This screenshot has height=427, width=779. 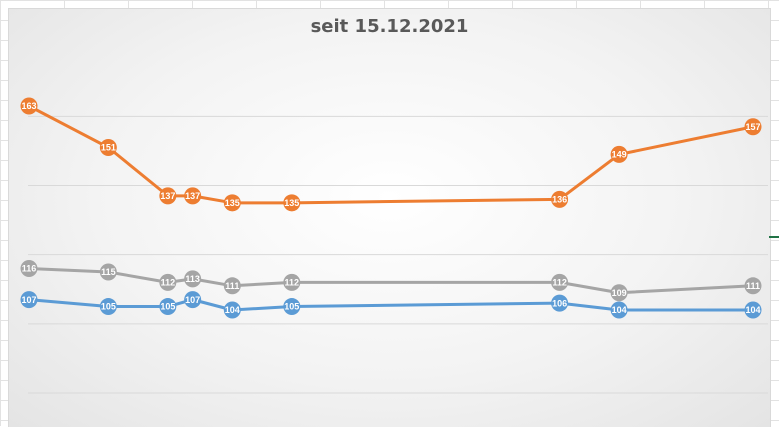 I want to click on data-label-1-7: 109, so click(x=619, y=293).